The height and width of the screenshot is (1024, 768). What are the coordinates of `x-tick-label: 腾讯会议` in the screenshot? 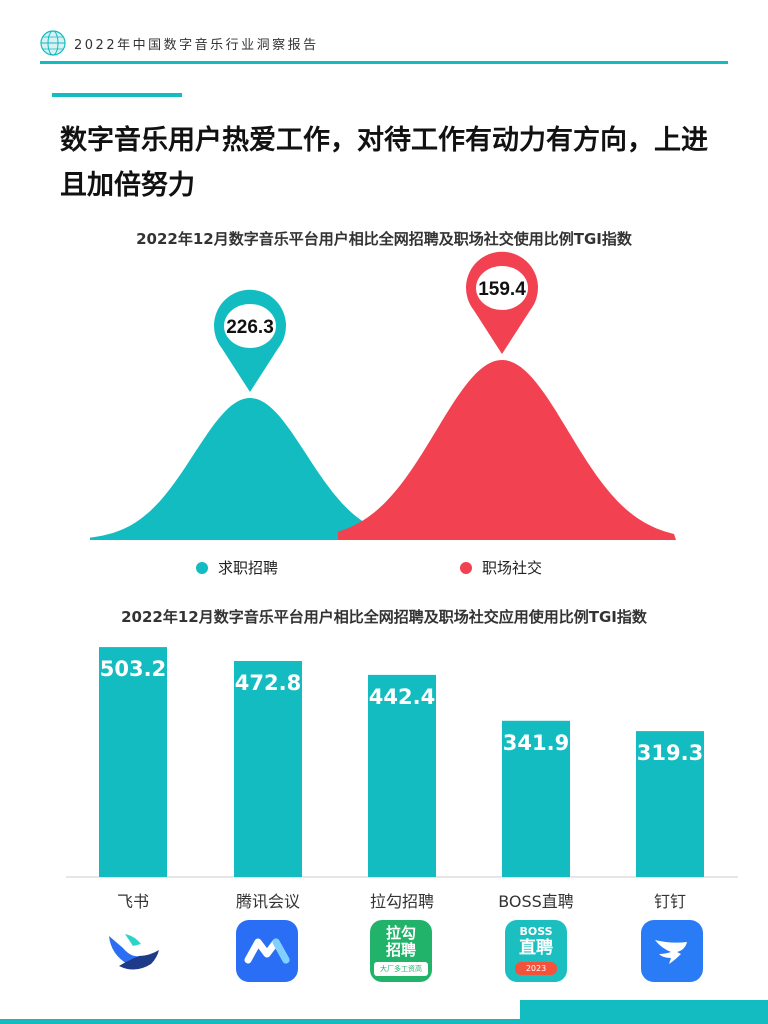 It's located at (267, 901).